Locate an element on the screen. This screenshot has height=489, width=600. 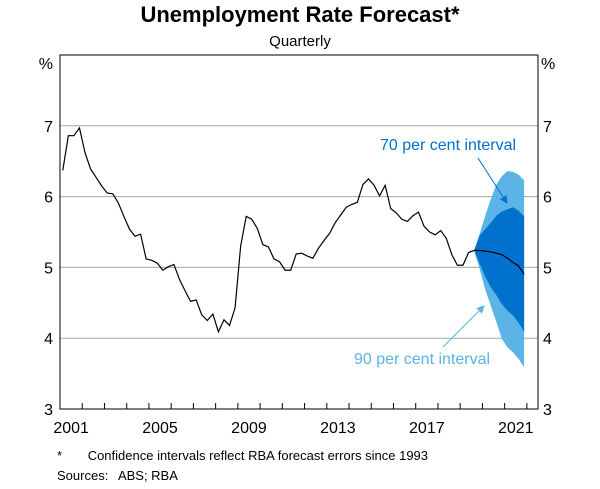
sources-text: ABS; RBA is located at coordinates (147, 475).